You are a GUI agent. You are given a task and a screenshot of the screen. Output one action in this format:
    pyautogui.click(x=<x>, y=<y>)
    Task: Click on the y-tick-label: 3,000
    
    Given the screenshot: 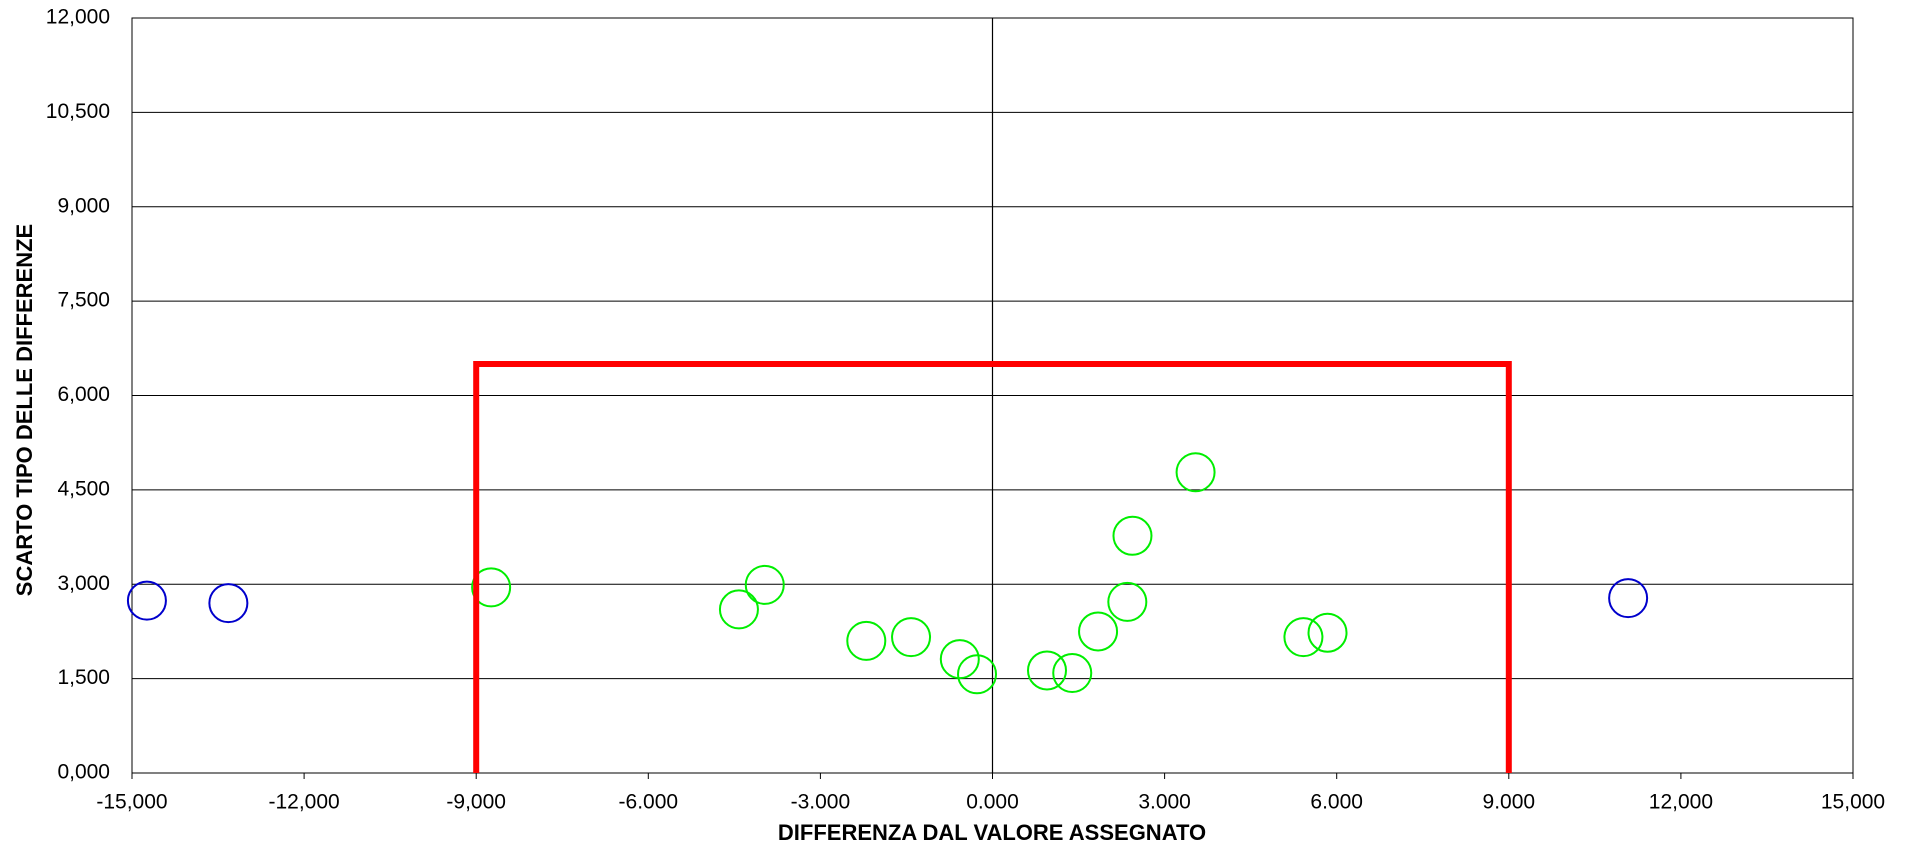 What is the action you would take?
    pyautogui.click(x=83, y=583)
    